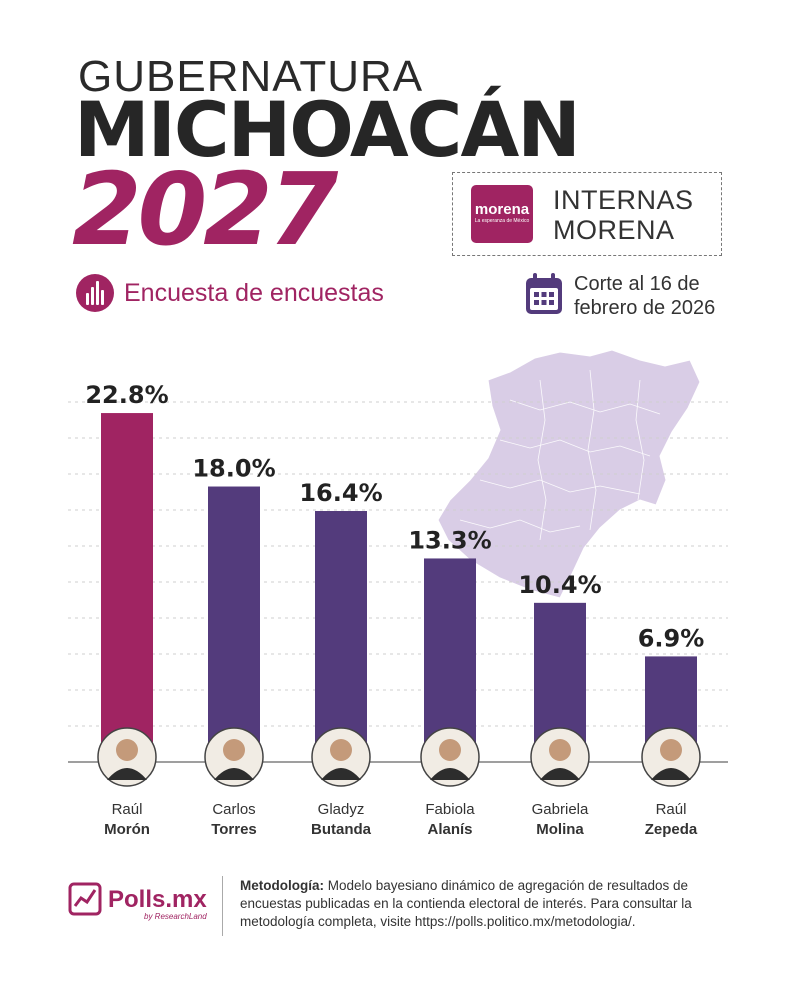  What do you see at coordinates (341, 820) in the screenshot?
I see `candidate-name: Gladyz Butanda` at bounding box center [341, 820].